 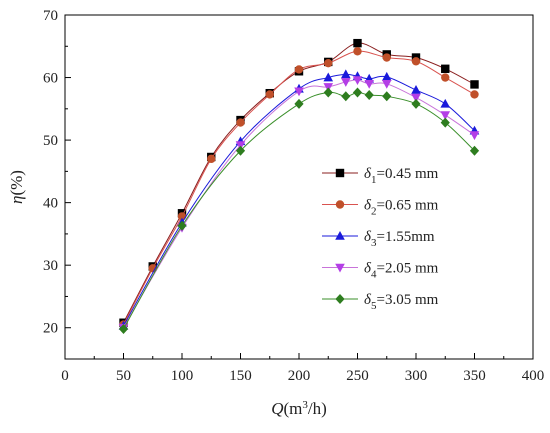 I want to click on x-axis-unit-sup: 3, so click(x=305, y=405).